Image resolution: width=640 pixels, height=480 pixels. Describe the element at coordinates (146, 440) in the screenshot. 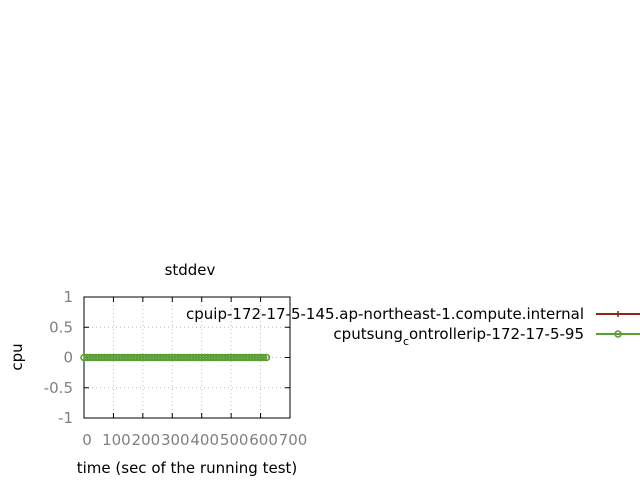

I see `x-tick-label: 200` at that location.